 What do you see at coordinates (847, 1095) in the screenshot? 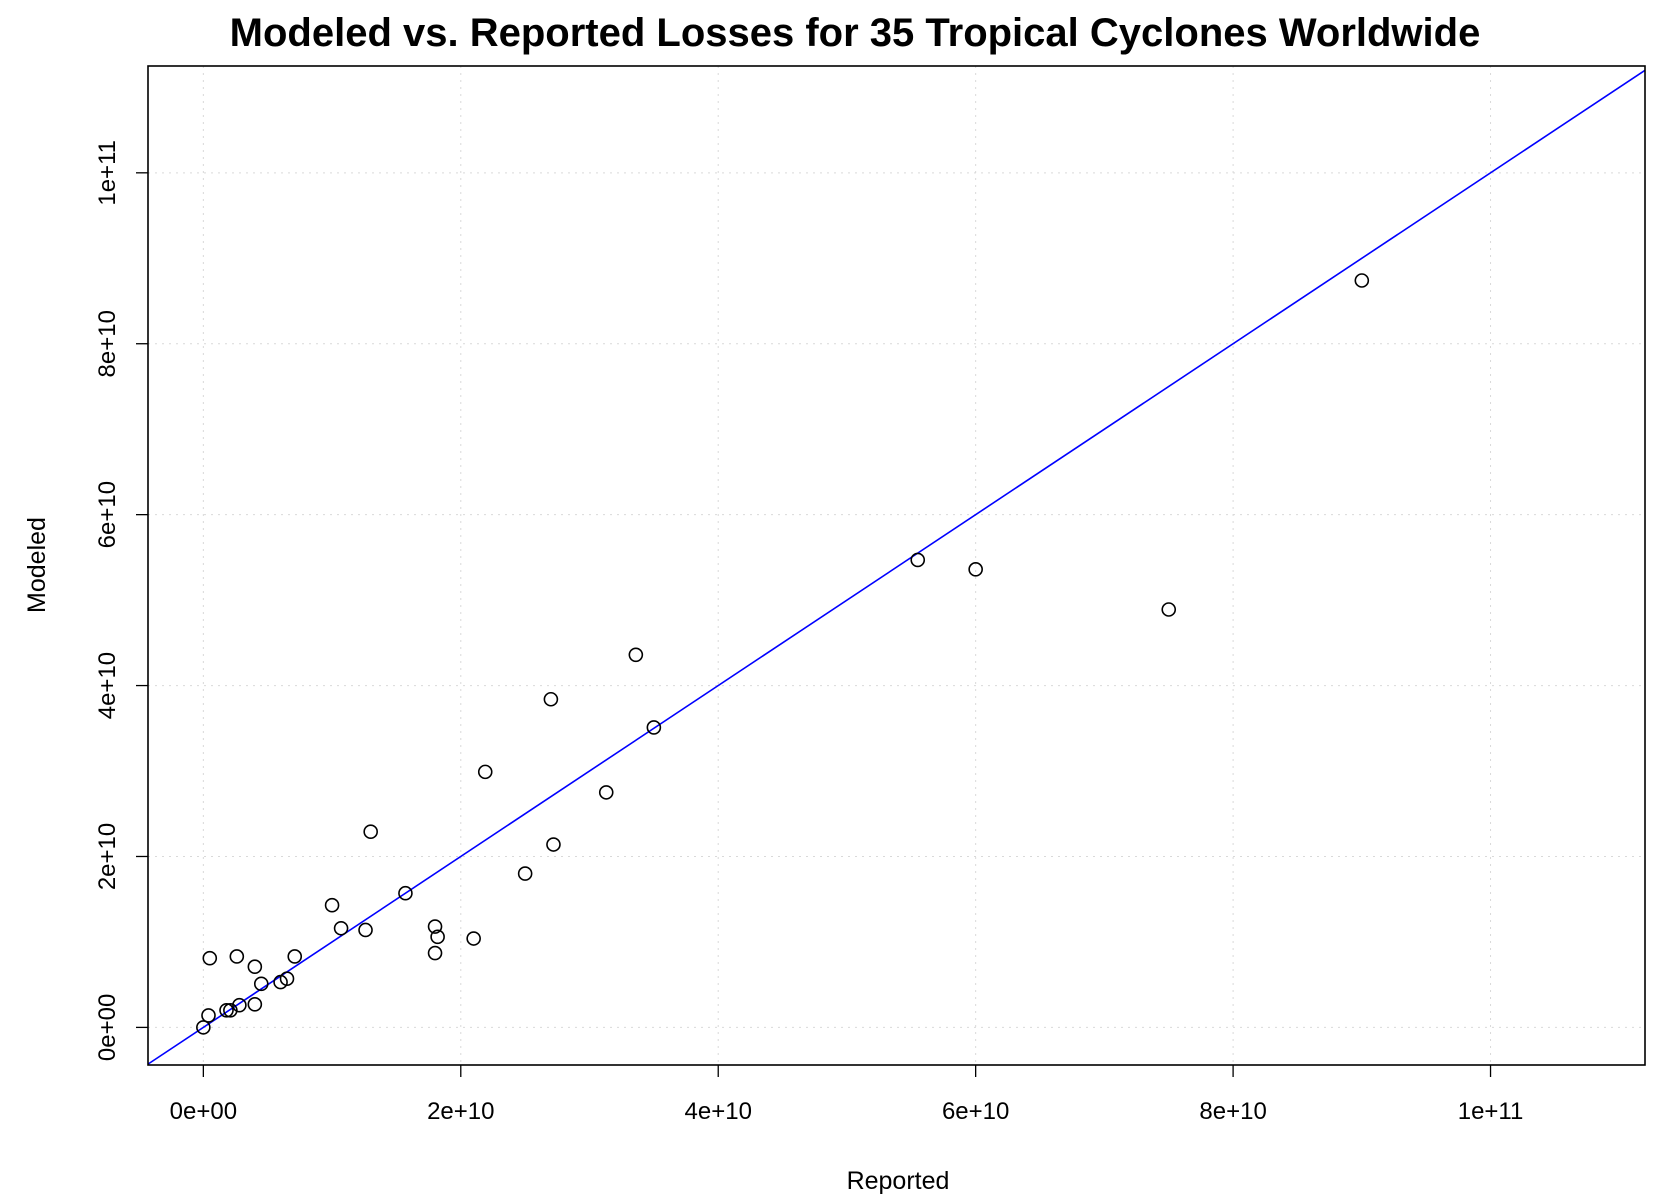
I see `x-axis: 0e+00 2e+10 4e+10 6e+10 8e+10 1e+11` at bounding box center [847, 1095].